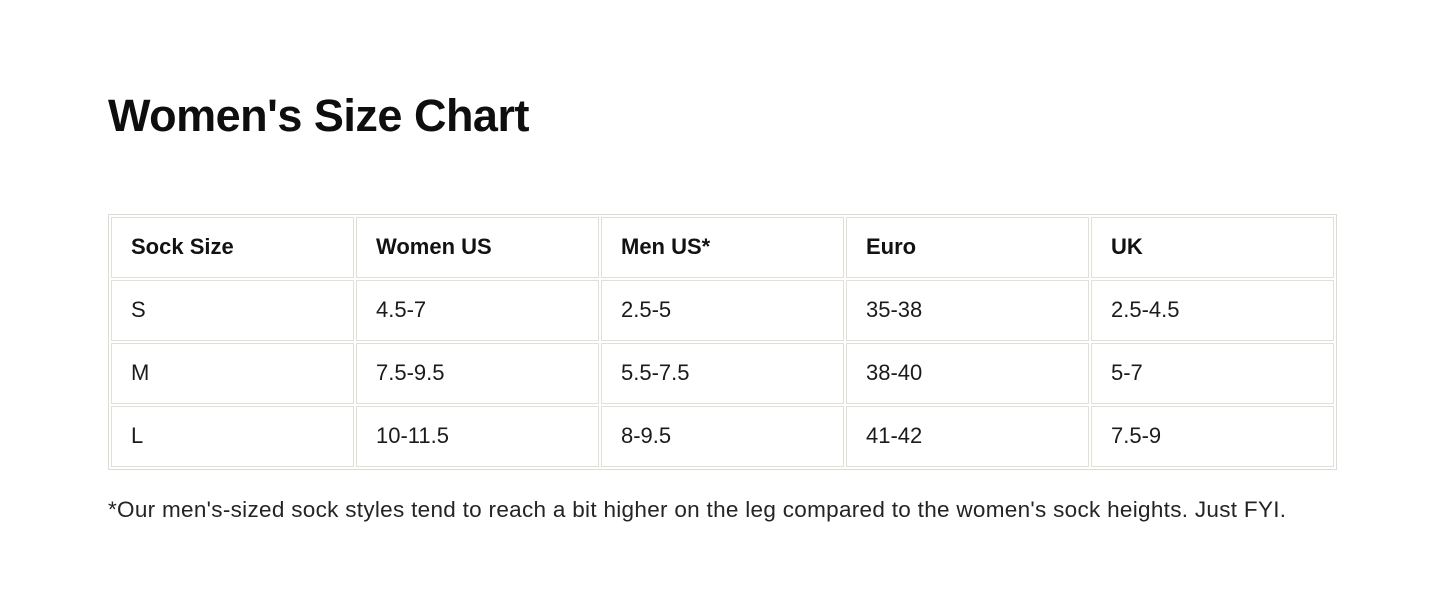 The image size is (1445, 605). I want to click on cell-women-us: 4.5-7, so click(477, 310).